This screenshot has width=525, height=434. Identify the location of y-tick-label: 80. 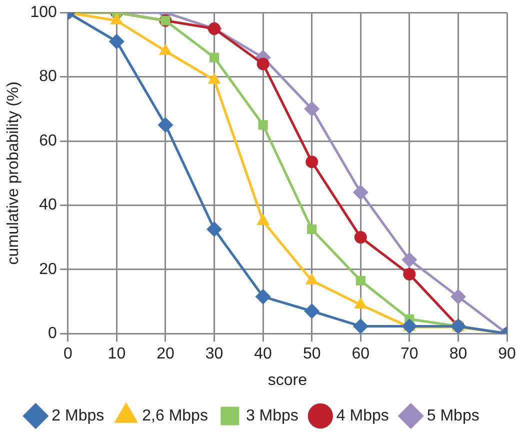
(48, 77).